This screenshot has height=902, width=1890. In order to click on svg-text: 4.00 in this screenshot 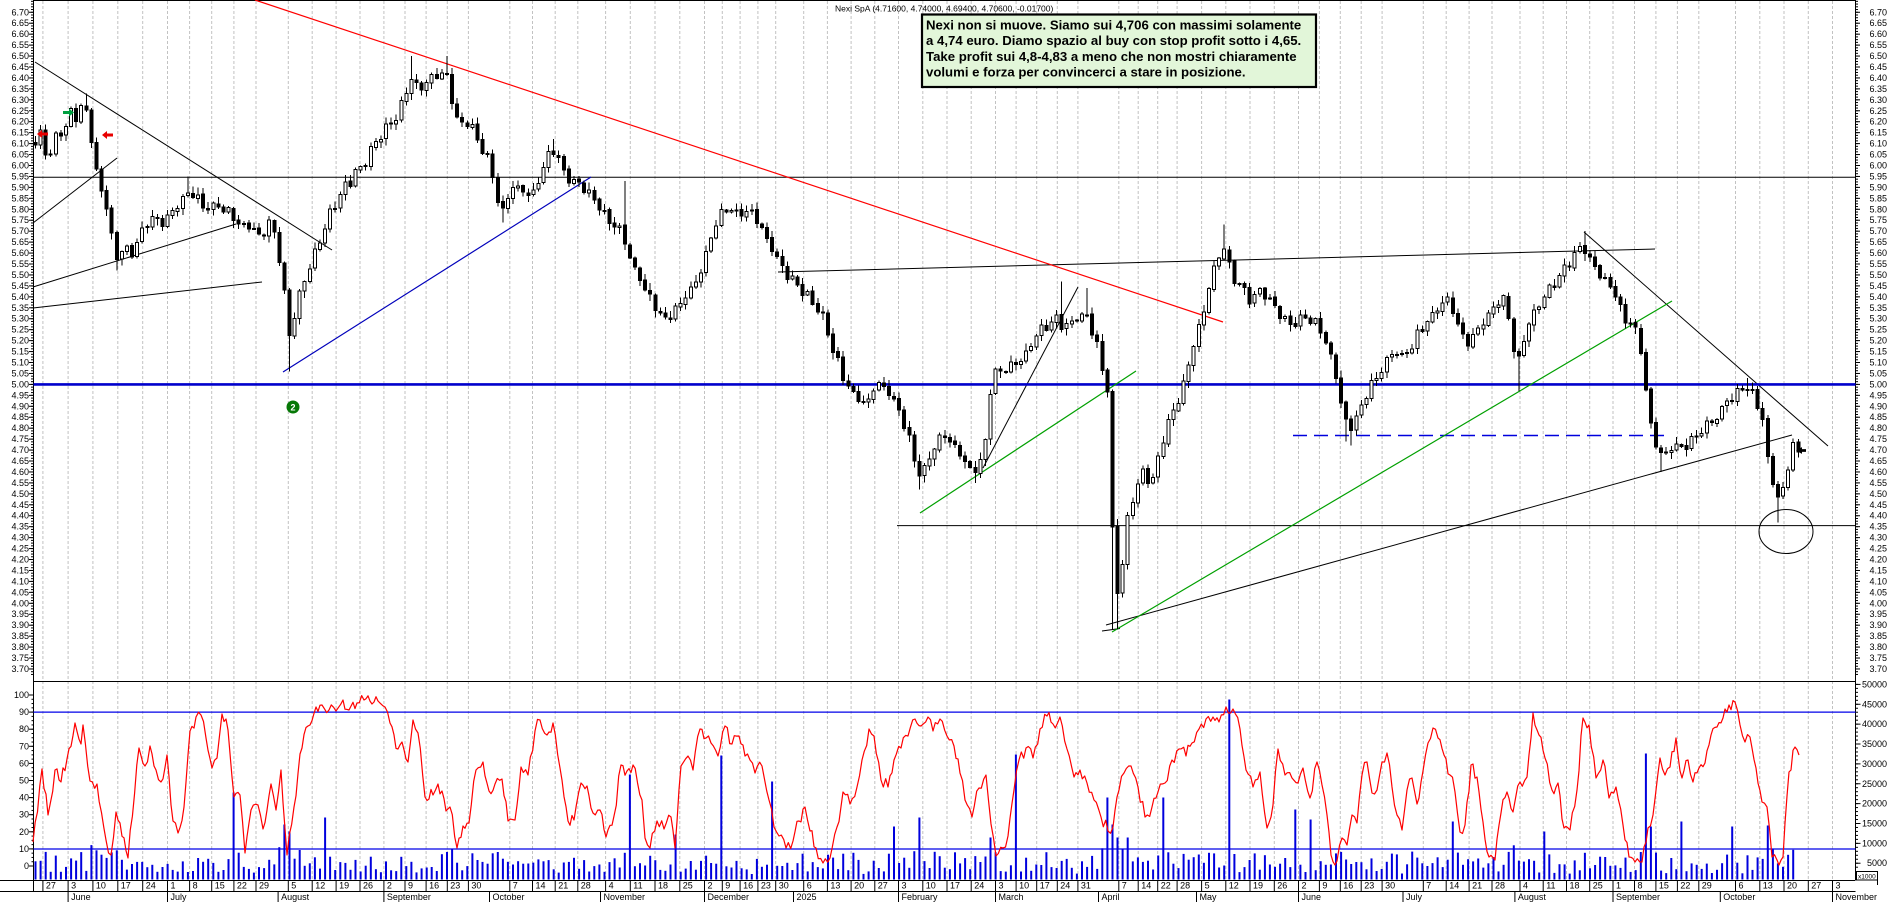, I will do `click(1878, 603)`.